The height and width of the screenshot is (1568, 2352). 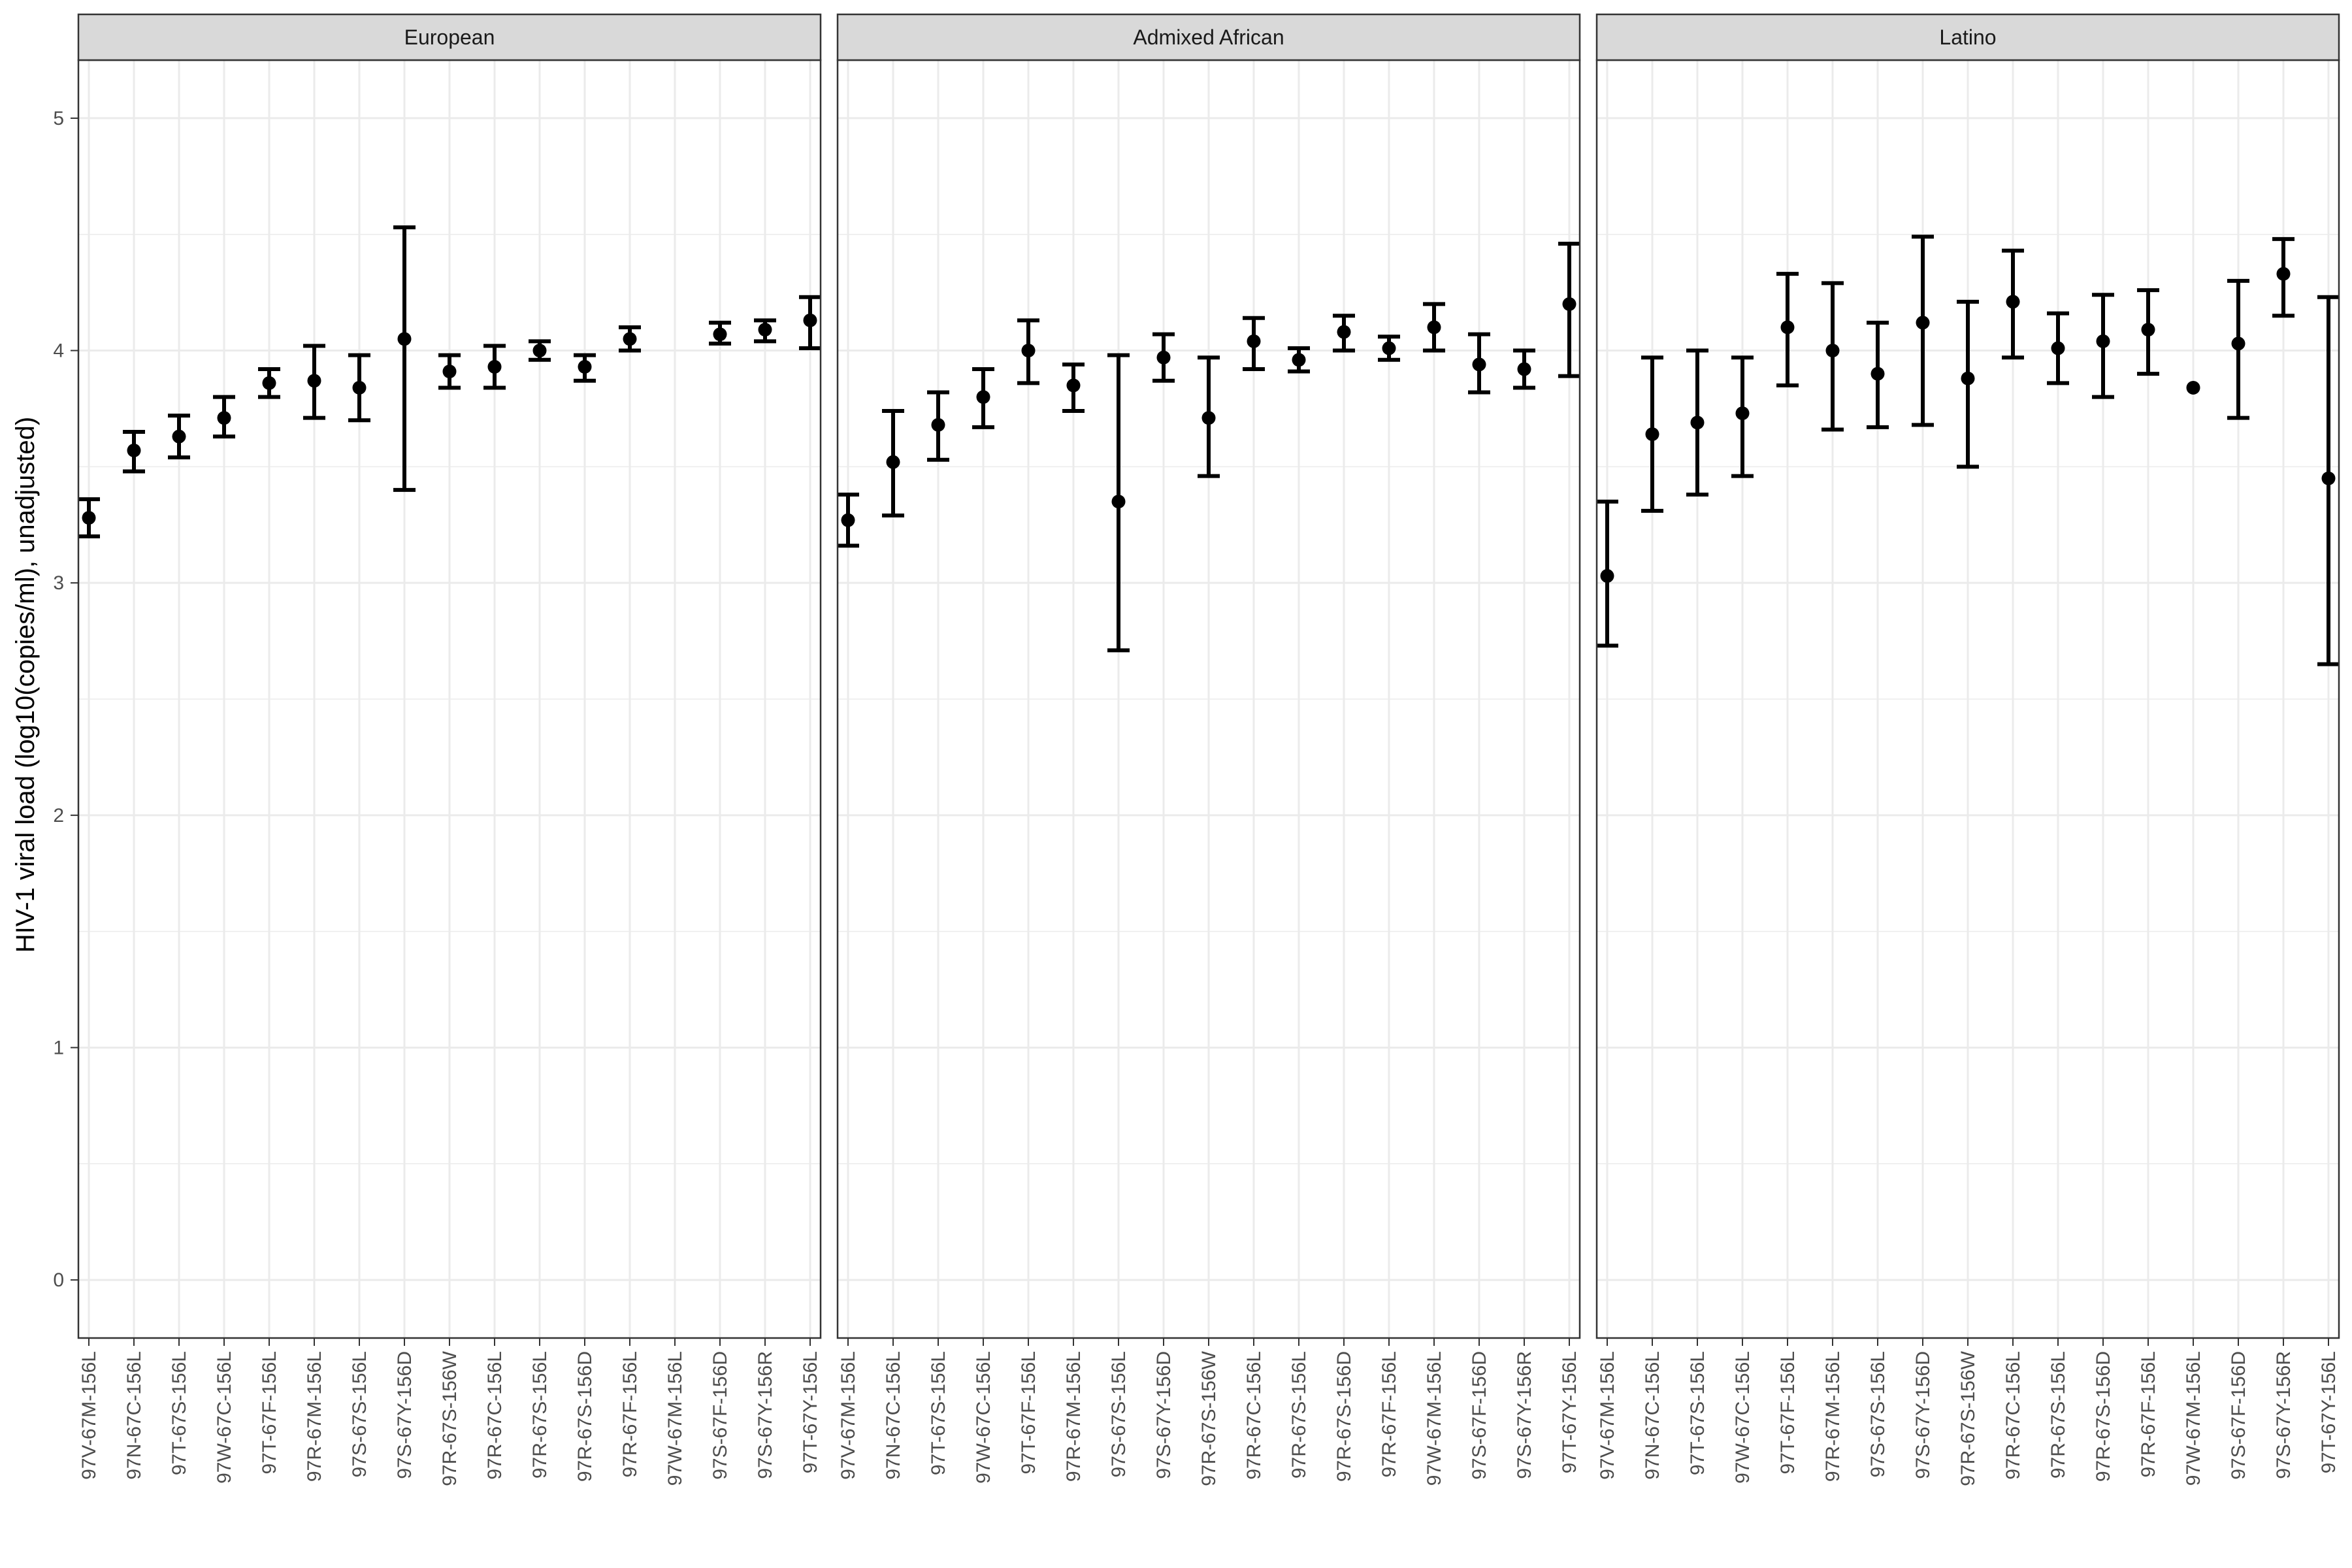 I want to click on y-tick-label: 3, so click(x=58, y=583).